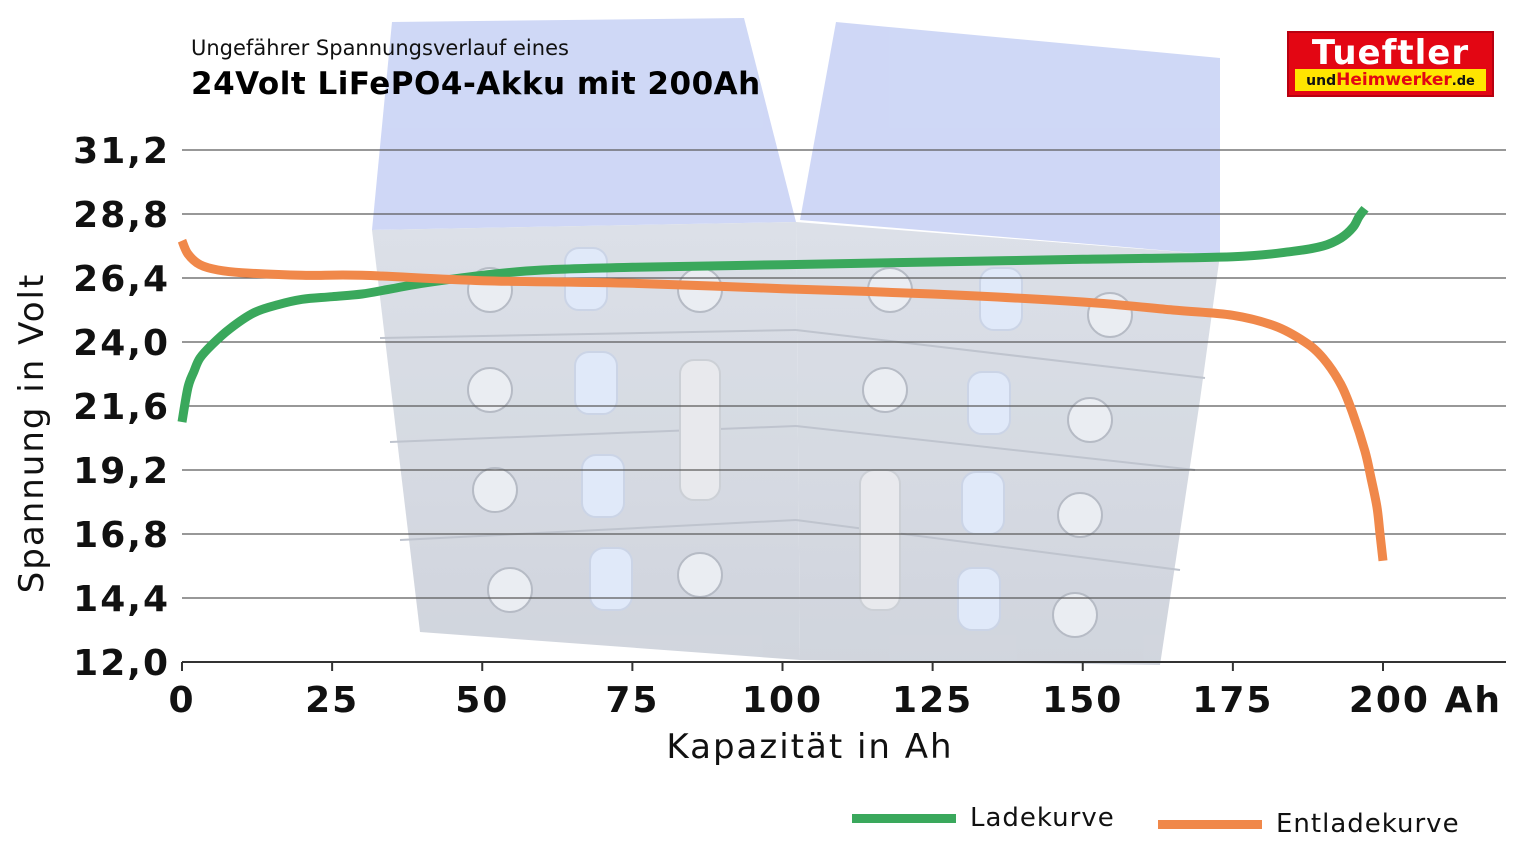 The image size is (1536, 864). I want to click on y-tick-label: 19,2, so click(121, 471).